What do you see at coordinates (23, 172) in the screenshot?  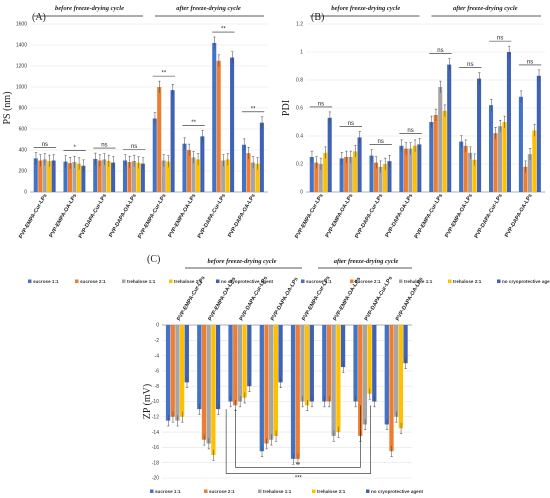 I see `y-tick-label: 200` at bounding box center [23, 172].